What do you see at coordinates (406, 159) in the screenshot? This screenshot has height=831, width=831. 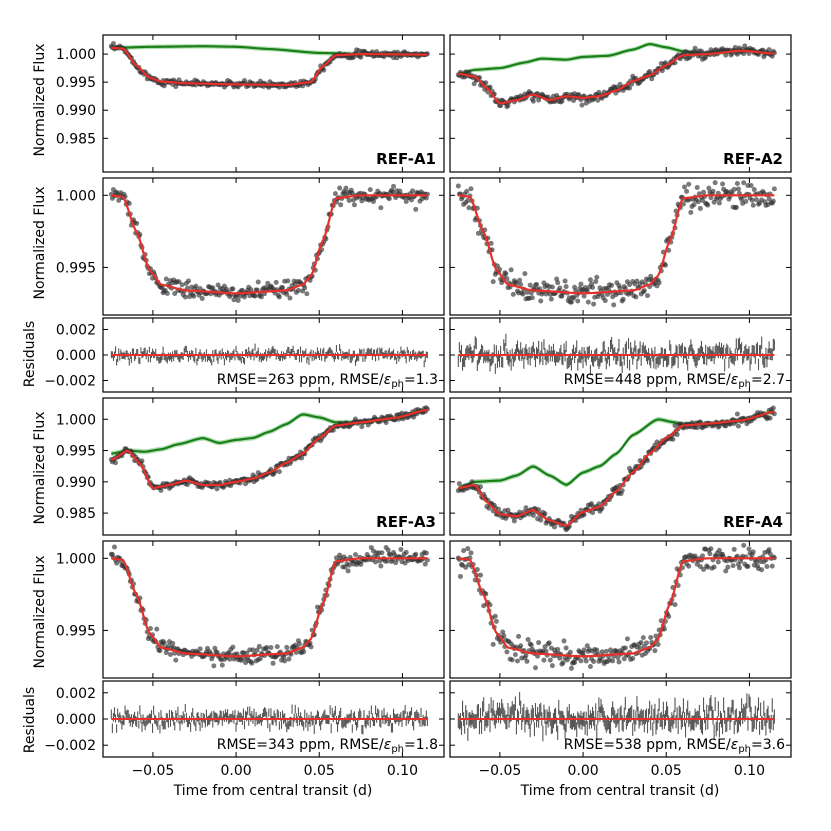 I see `panel-label: REF-A1` at bounding box center [406, 159].